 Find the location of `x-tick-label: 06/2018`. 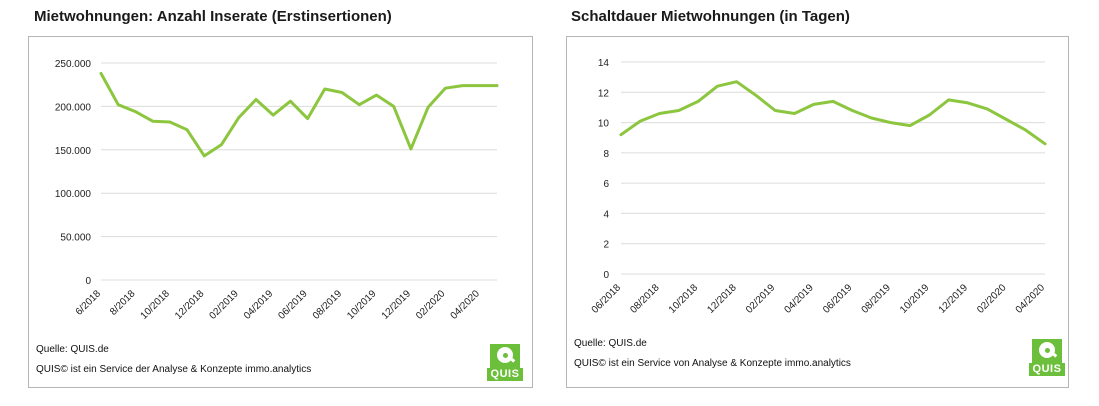

x-tick-label: 06/2018 is located at coordinates (607, 299).